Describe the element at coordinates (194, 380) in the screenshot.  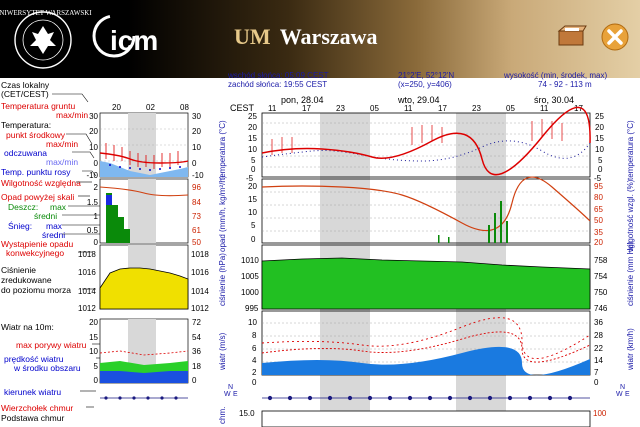
I see `wind-tick-right-4: 0` at that location.